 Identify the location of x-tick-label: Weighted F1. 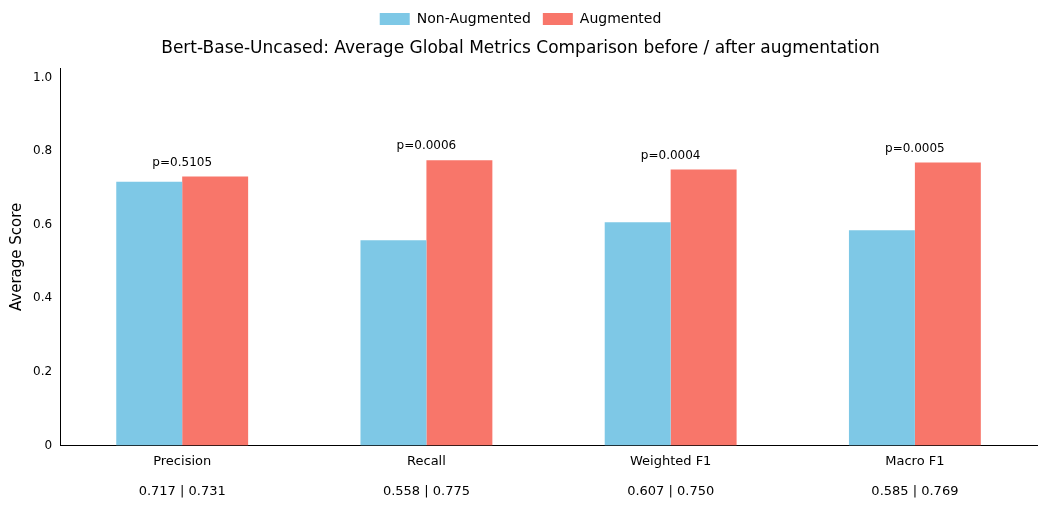
(670, 460).